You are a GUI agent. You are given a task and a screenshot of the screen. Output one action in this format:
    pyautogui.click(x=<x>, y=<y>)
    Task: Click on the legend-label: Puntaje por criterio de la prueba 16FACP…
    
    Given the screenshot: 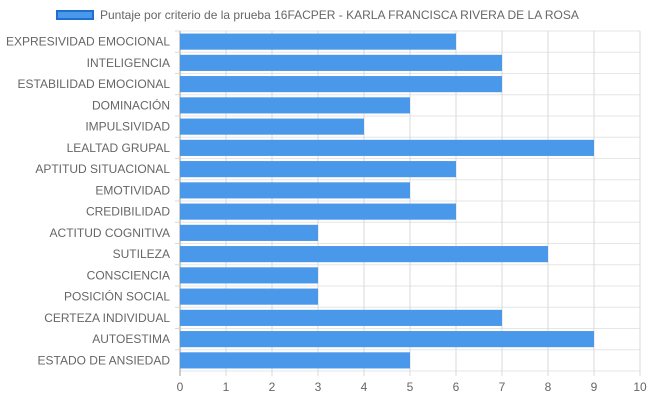 What is the action you would take?
    pyautogui.click(x=339, y=15)
    